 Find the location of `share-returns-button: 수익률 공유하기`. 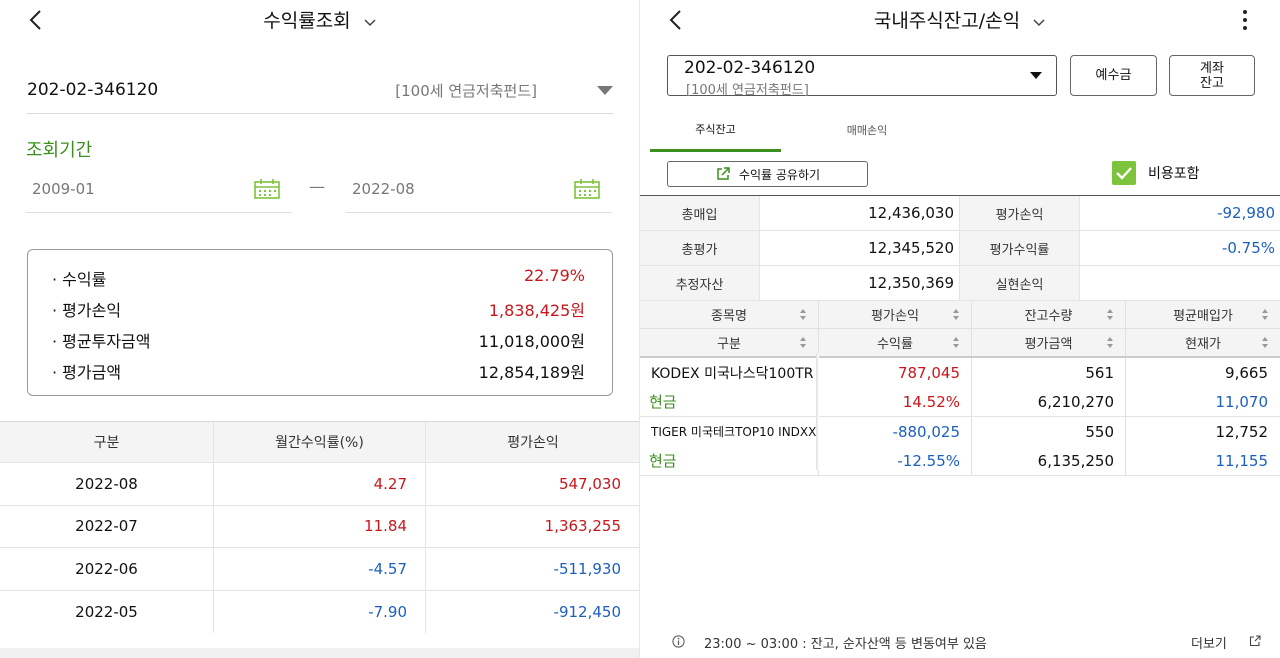

share-returns-button: 수익률 공유하기 is located at coordinates (767, 174).